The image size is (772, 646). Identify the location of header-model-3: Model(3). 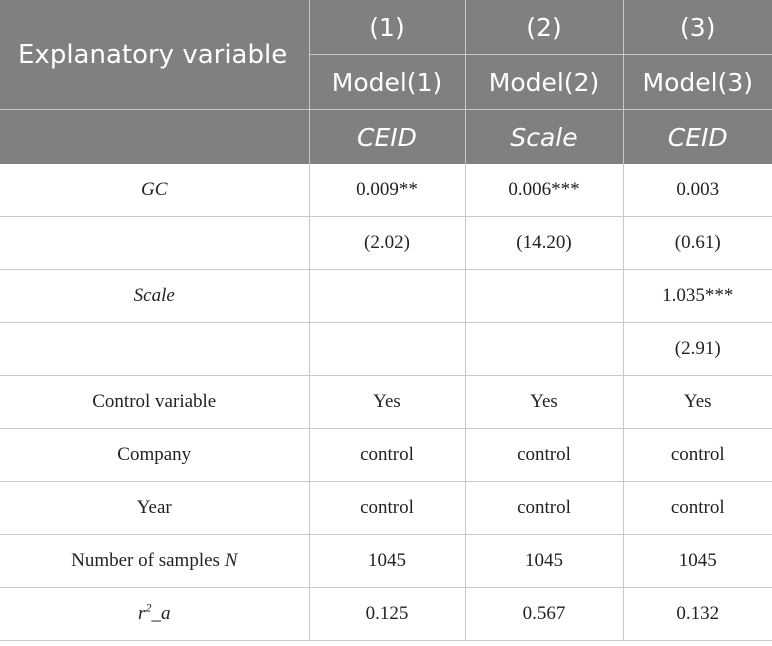
(697, 82).